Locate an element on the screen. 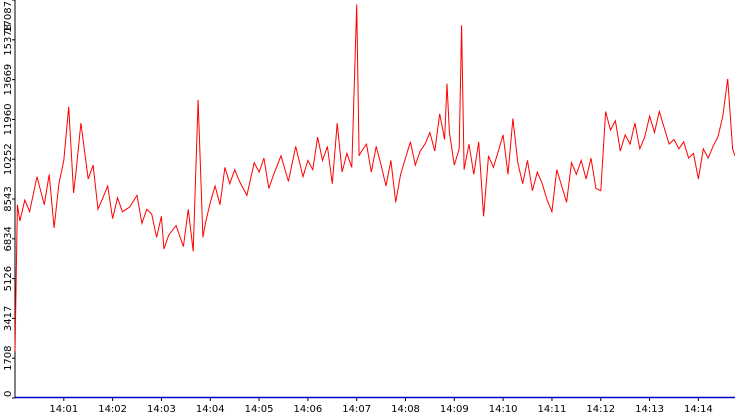 The height and width of the screenshot is (415, 735). y-tick-label: 17087 is located at coordinates (8, 17).